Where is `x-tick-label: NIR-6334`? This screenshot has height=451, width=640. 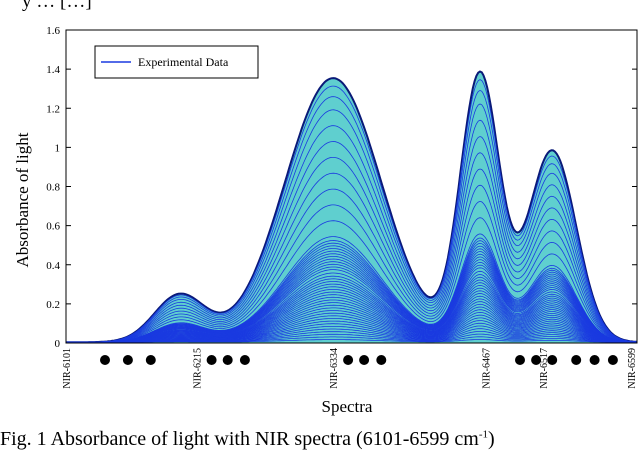 x-tick-label: NIR-6334 is located at coordinates (334, 368).